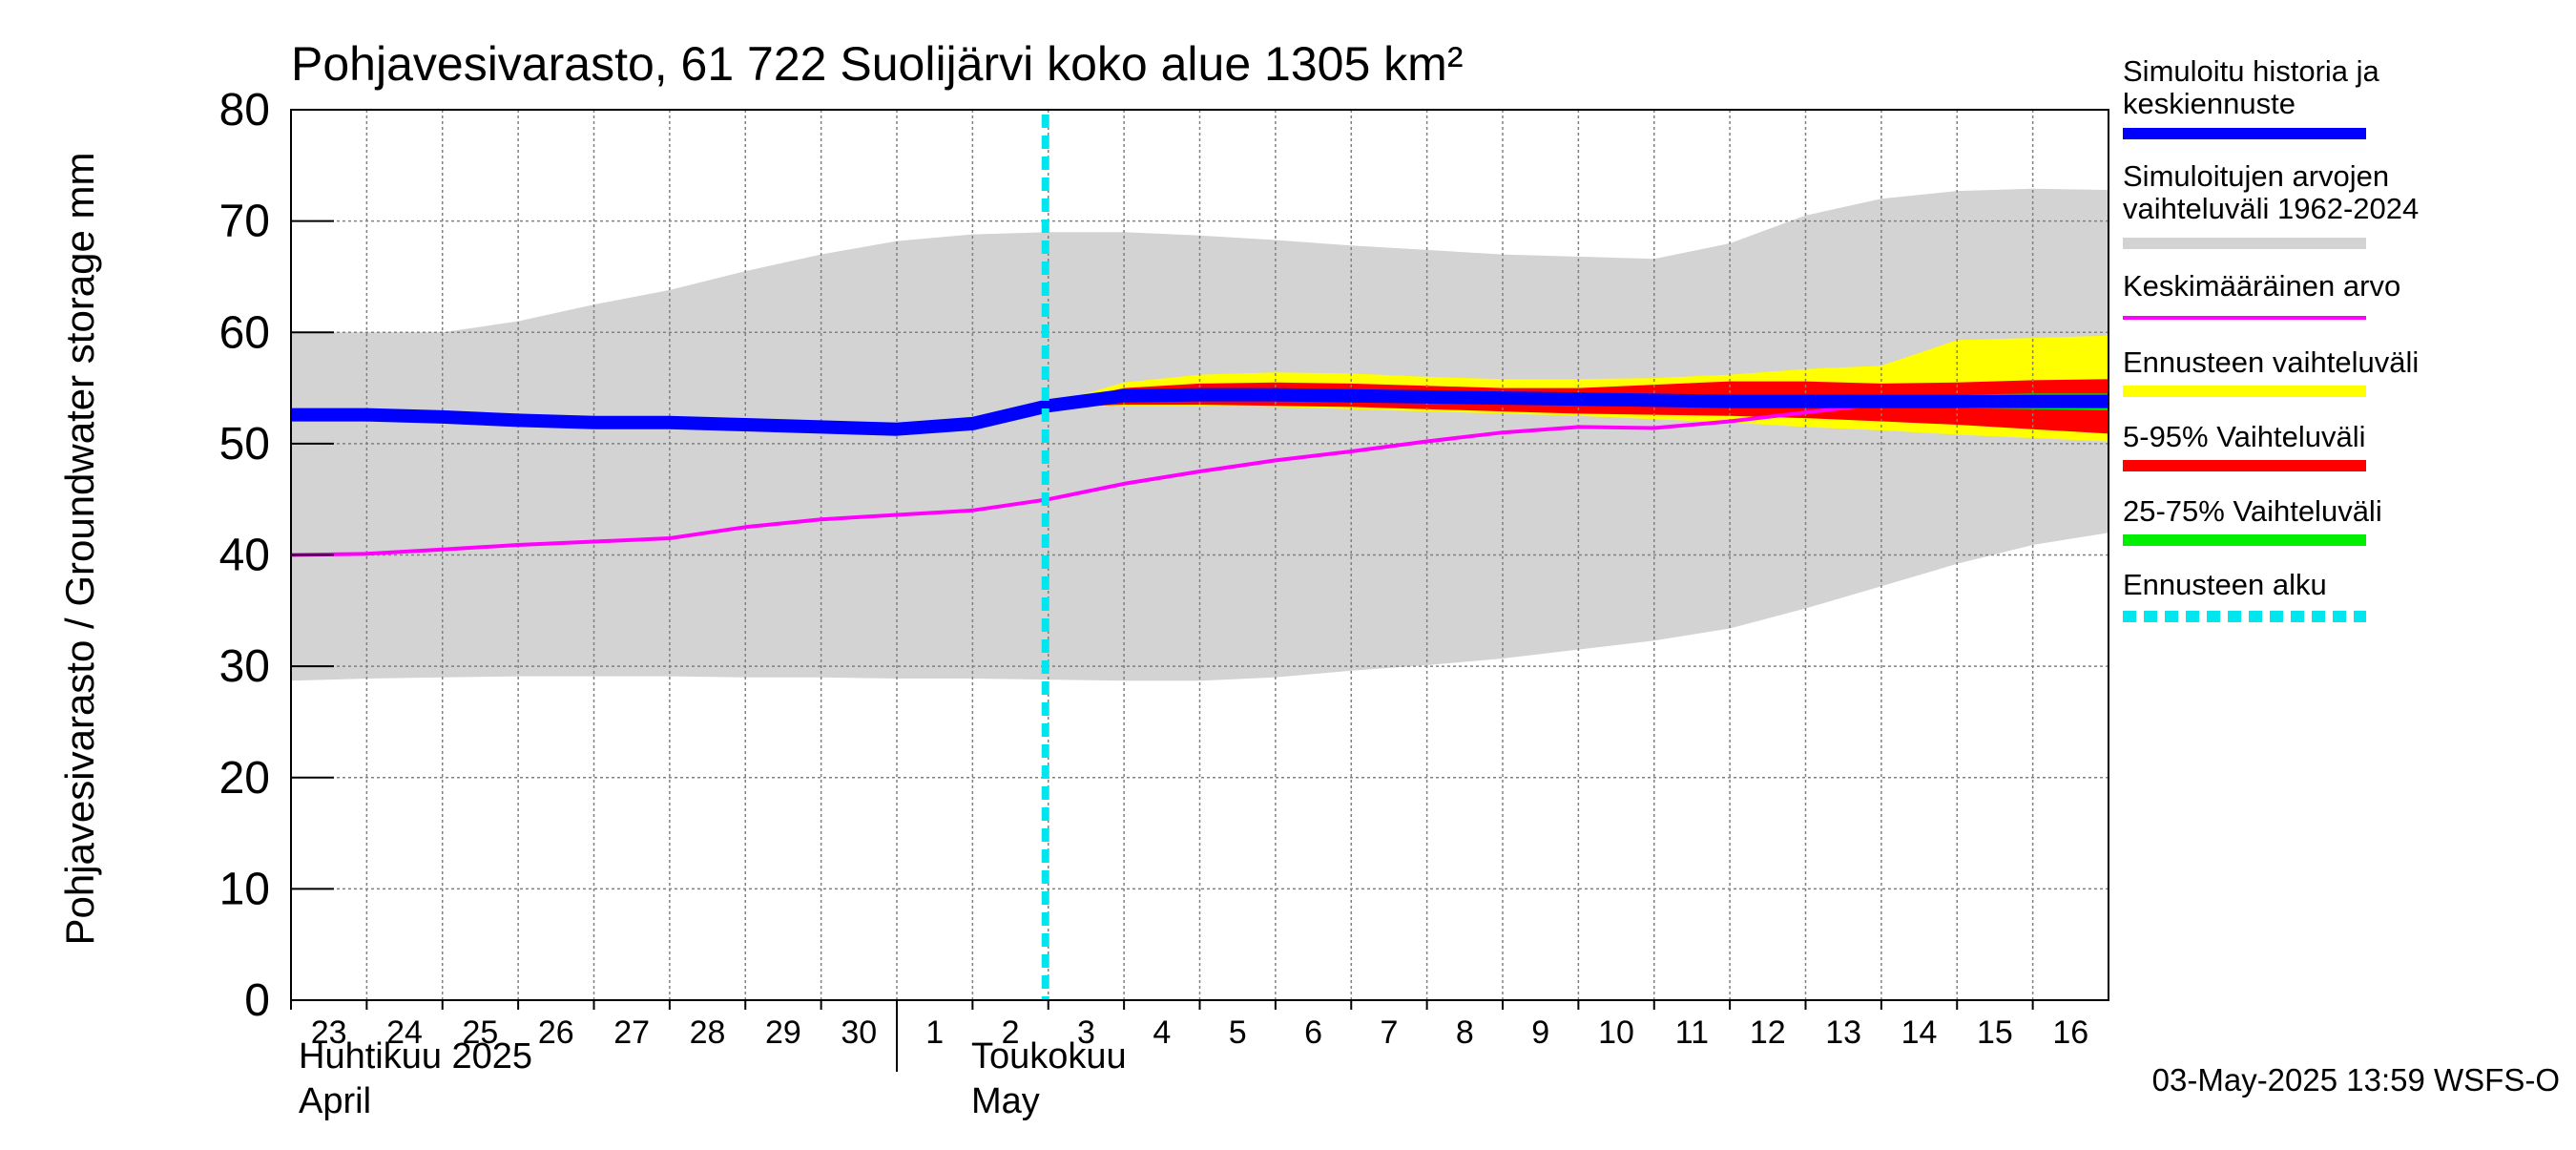  I want to click on legend-label: Ennusteen vaihteluväli, so click(2271, 362).